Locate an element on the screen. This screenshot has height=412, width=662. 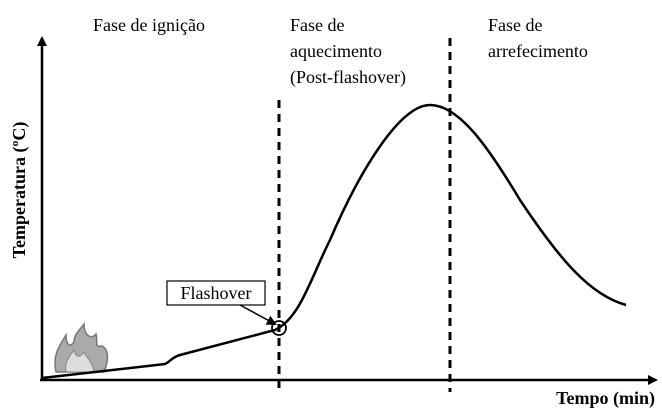
phase-label: aquecimento is located at coordinates (336, 51).